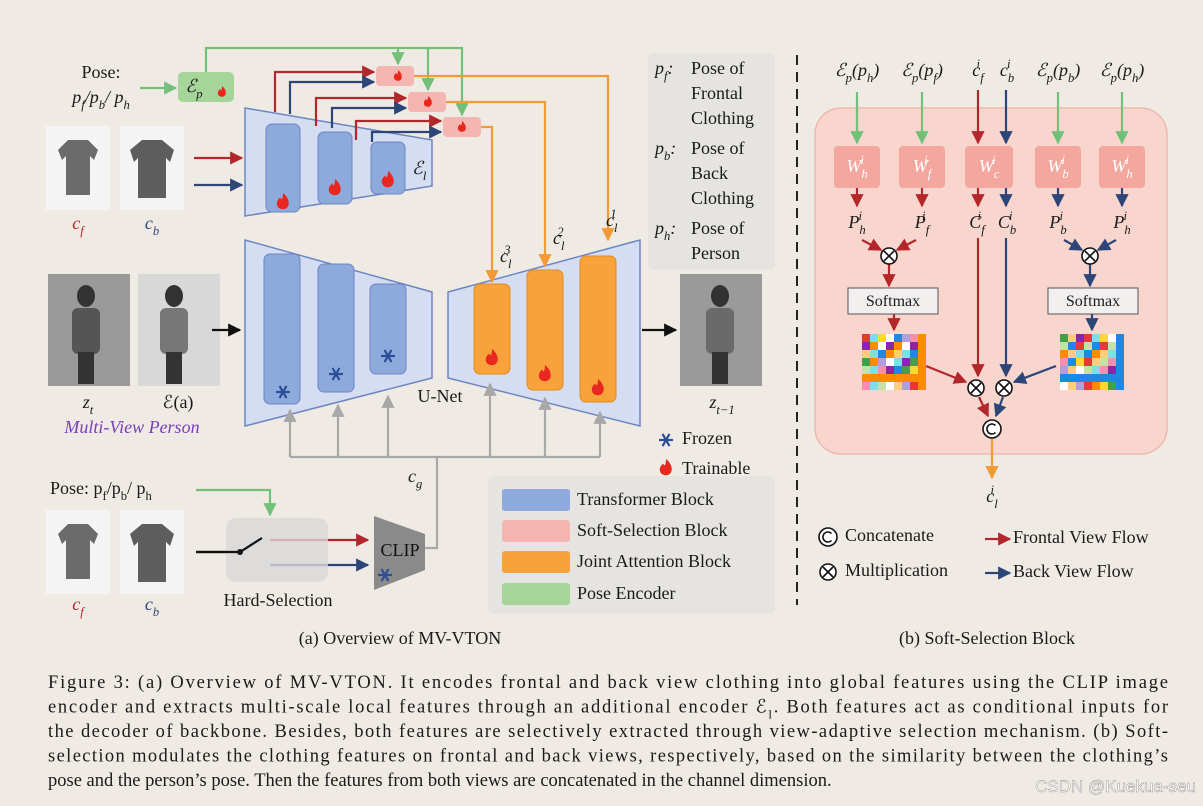  What do you see at coordinates (78, 606) in the screenshot?
I see `clothing-front: cf` at bounding box center [78, 606].